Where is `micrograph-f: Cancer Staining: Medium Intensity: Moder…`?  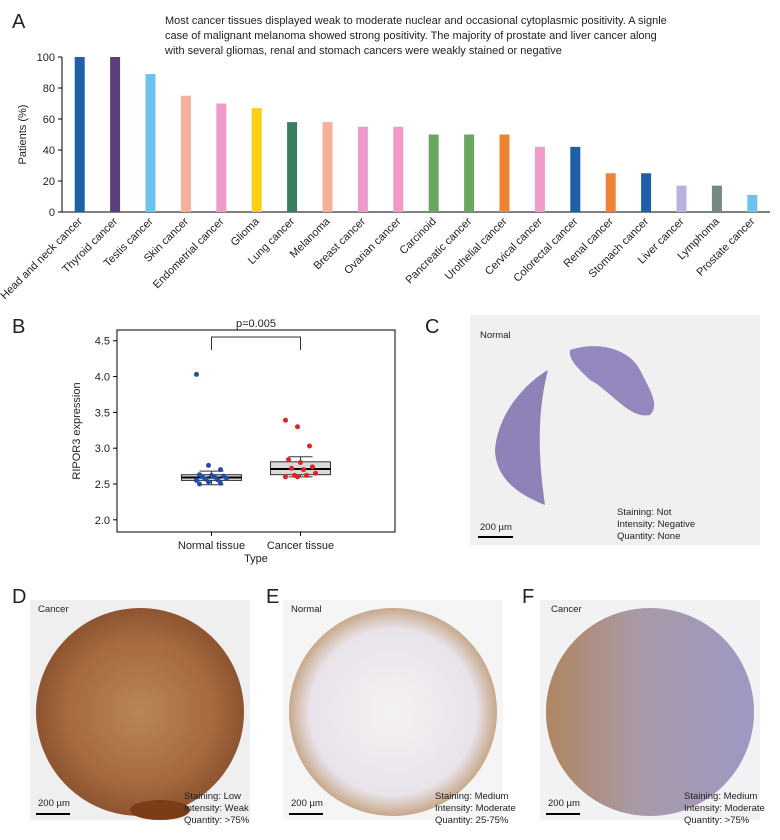
micrograph-f: Cancer Staining: Medium Intensity: Moder… is located at coordinates (643, 706).